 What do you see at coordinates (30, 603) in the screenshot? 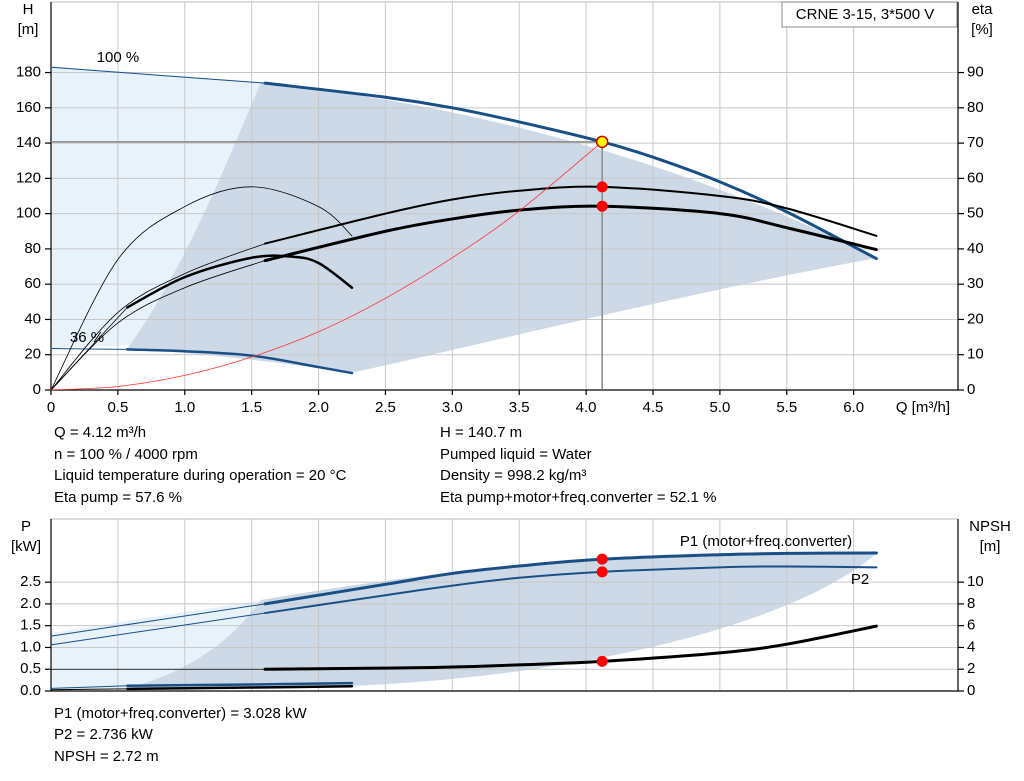
I see `y-tick-label: 2.0` at bounding box center [30, 603].